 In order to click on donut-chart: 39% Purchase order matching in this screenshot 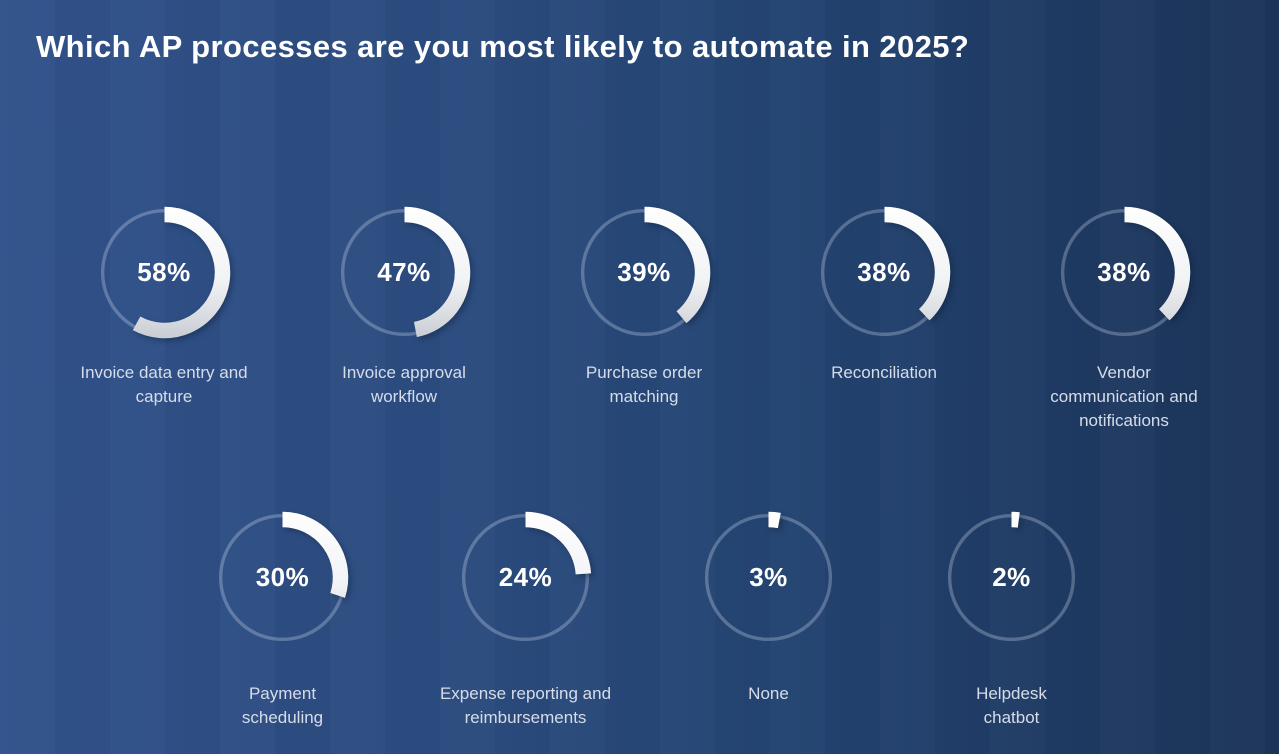, I will do `click(644, 316)`.